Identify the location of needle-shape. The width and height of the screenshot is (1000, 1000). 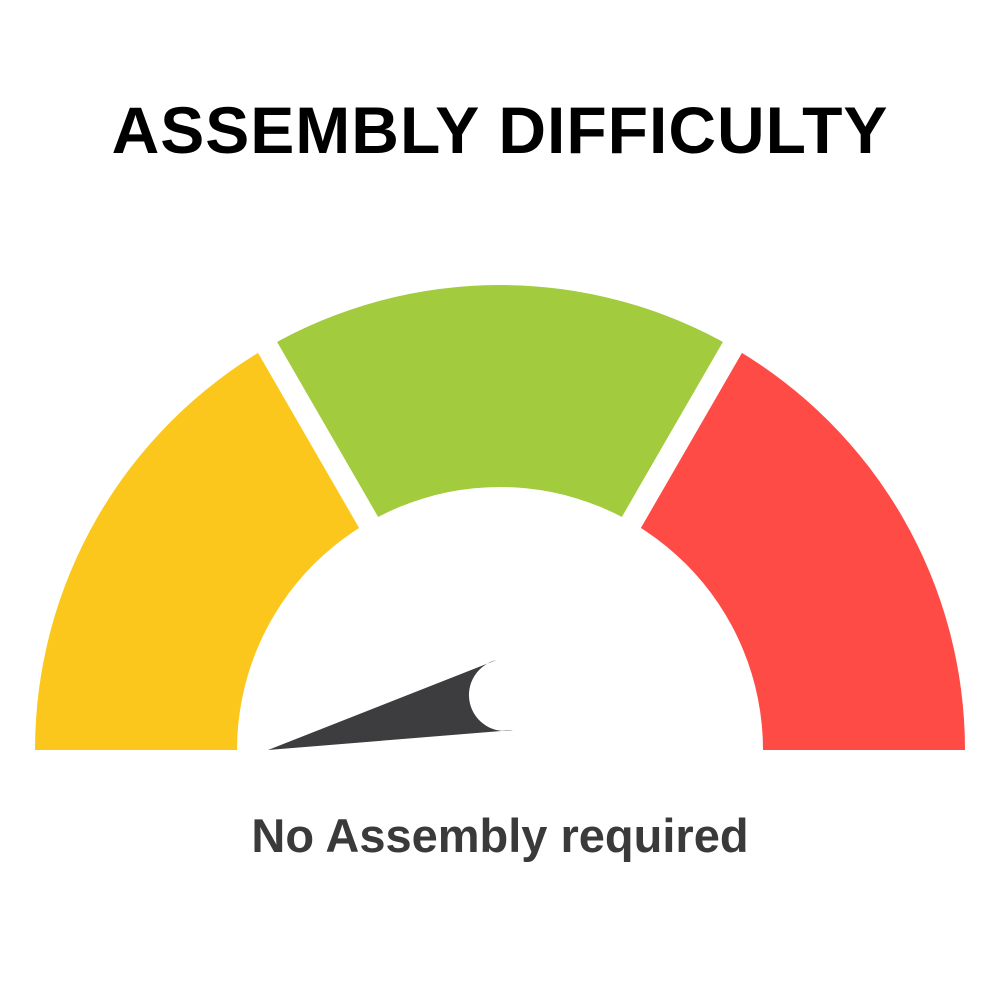
(391, 704).